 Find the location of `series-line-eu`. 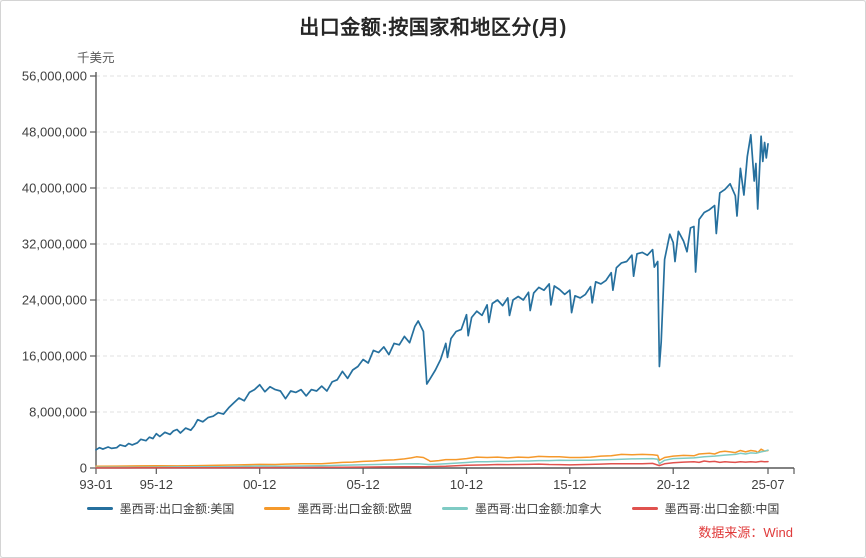

series-line-eu is located at coordinates (432, 458).